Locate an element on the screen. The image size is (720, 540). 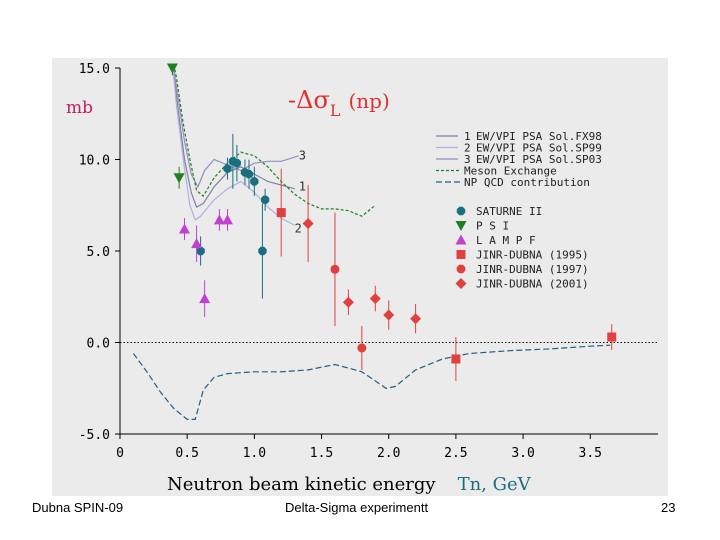
curve-number-label: 2 is located at coordinates (298, 229).